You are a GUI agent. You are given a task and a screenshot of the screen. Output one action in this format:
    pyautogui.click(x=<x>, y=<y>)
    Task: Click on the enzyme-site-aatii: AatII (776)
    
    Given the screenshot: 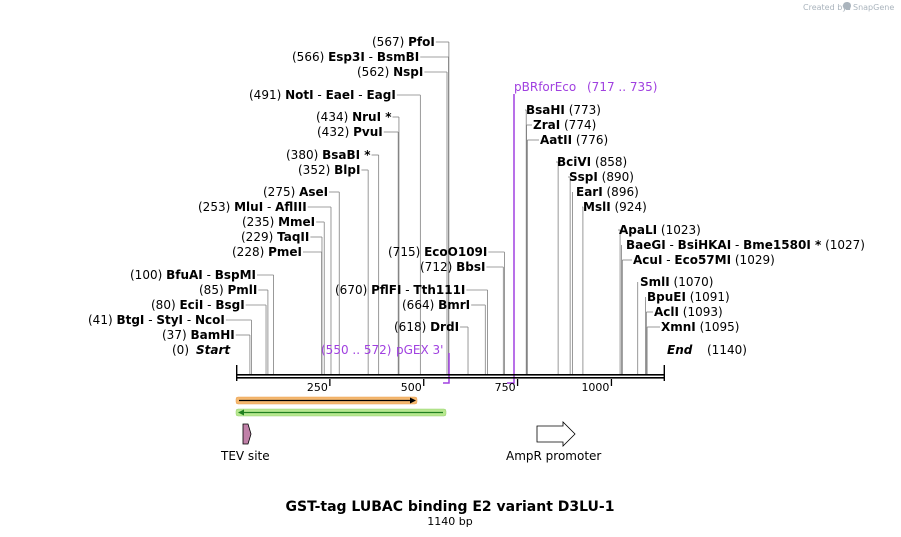 What is the action you would take?
    pyautogui.click(x=574, y=140)
    